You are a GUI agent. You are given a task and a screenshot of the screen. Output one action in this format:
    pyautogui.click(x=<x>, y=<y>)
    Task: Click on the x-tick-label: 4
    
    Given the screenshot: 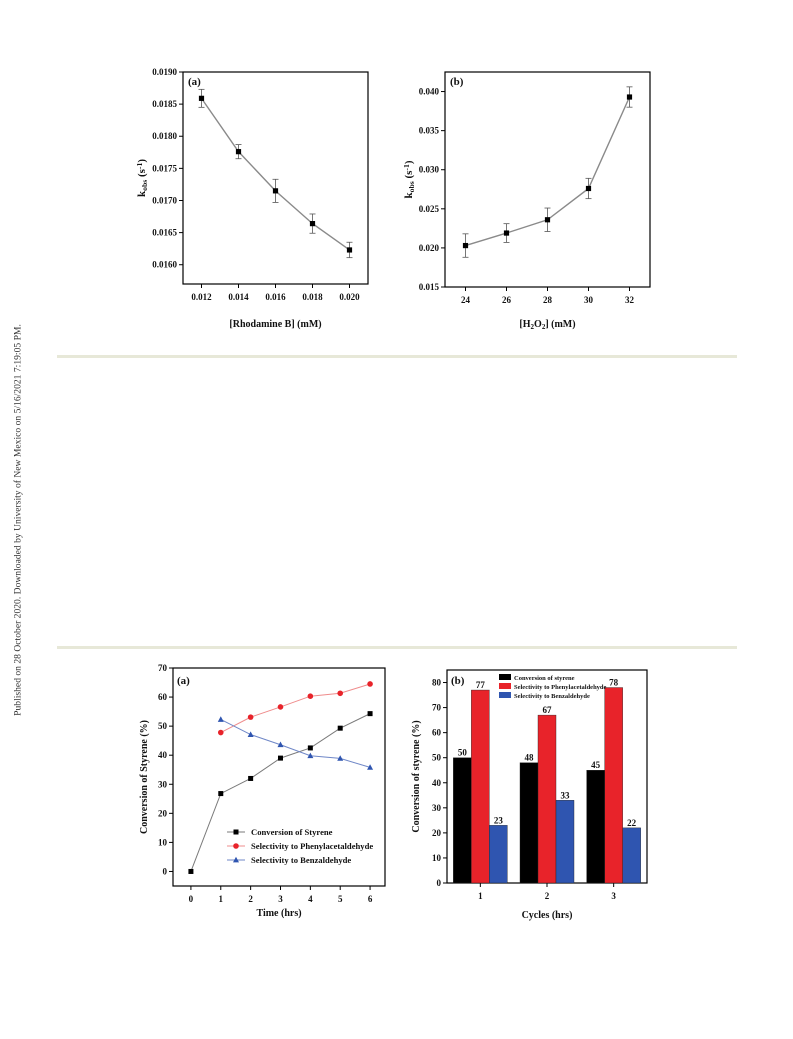 What is the action you would take?
    pyautogui.click(x=310, y=899)
    